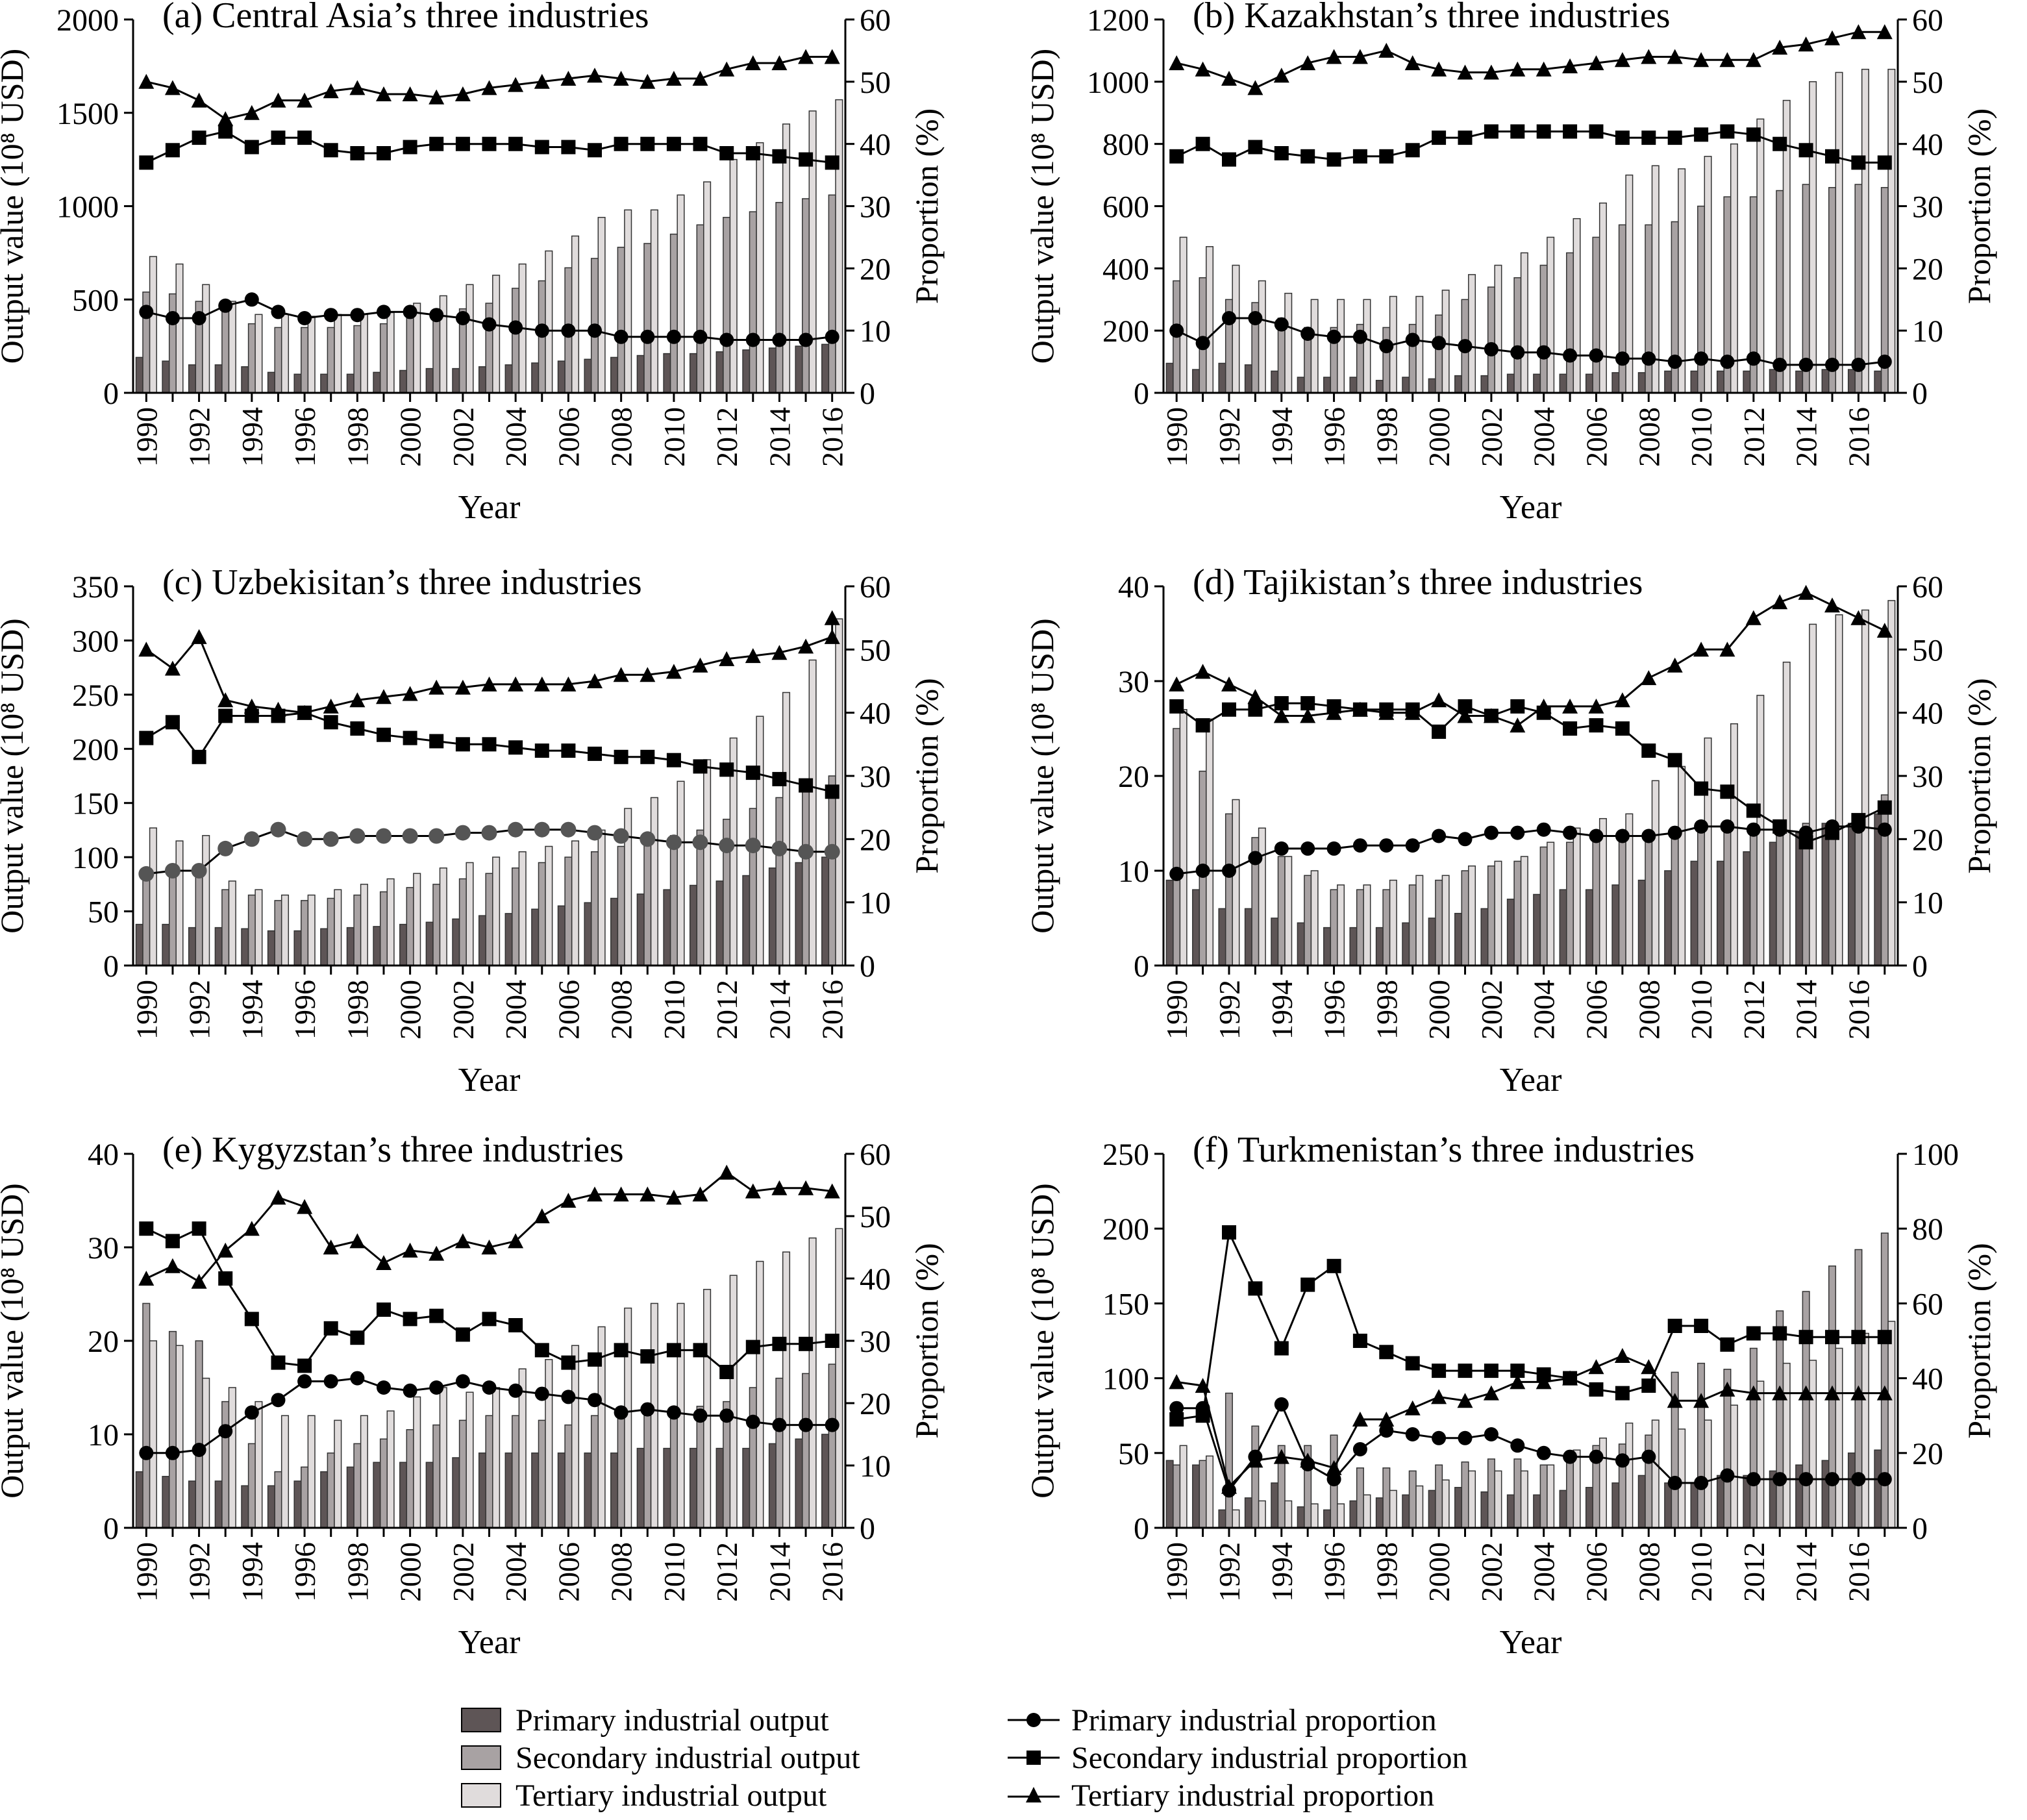 Image resolution: width=2027 pixels, height=1820 pixels. Describe the element at coordinates (1275, 942) in the screenshot. I see `bar-primary-1994` at that location.